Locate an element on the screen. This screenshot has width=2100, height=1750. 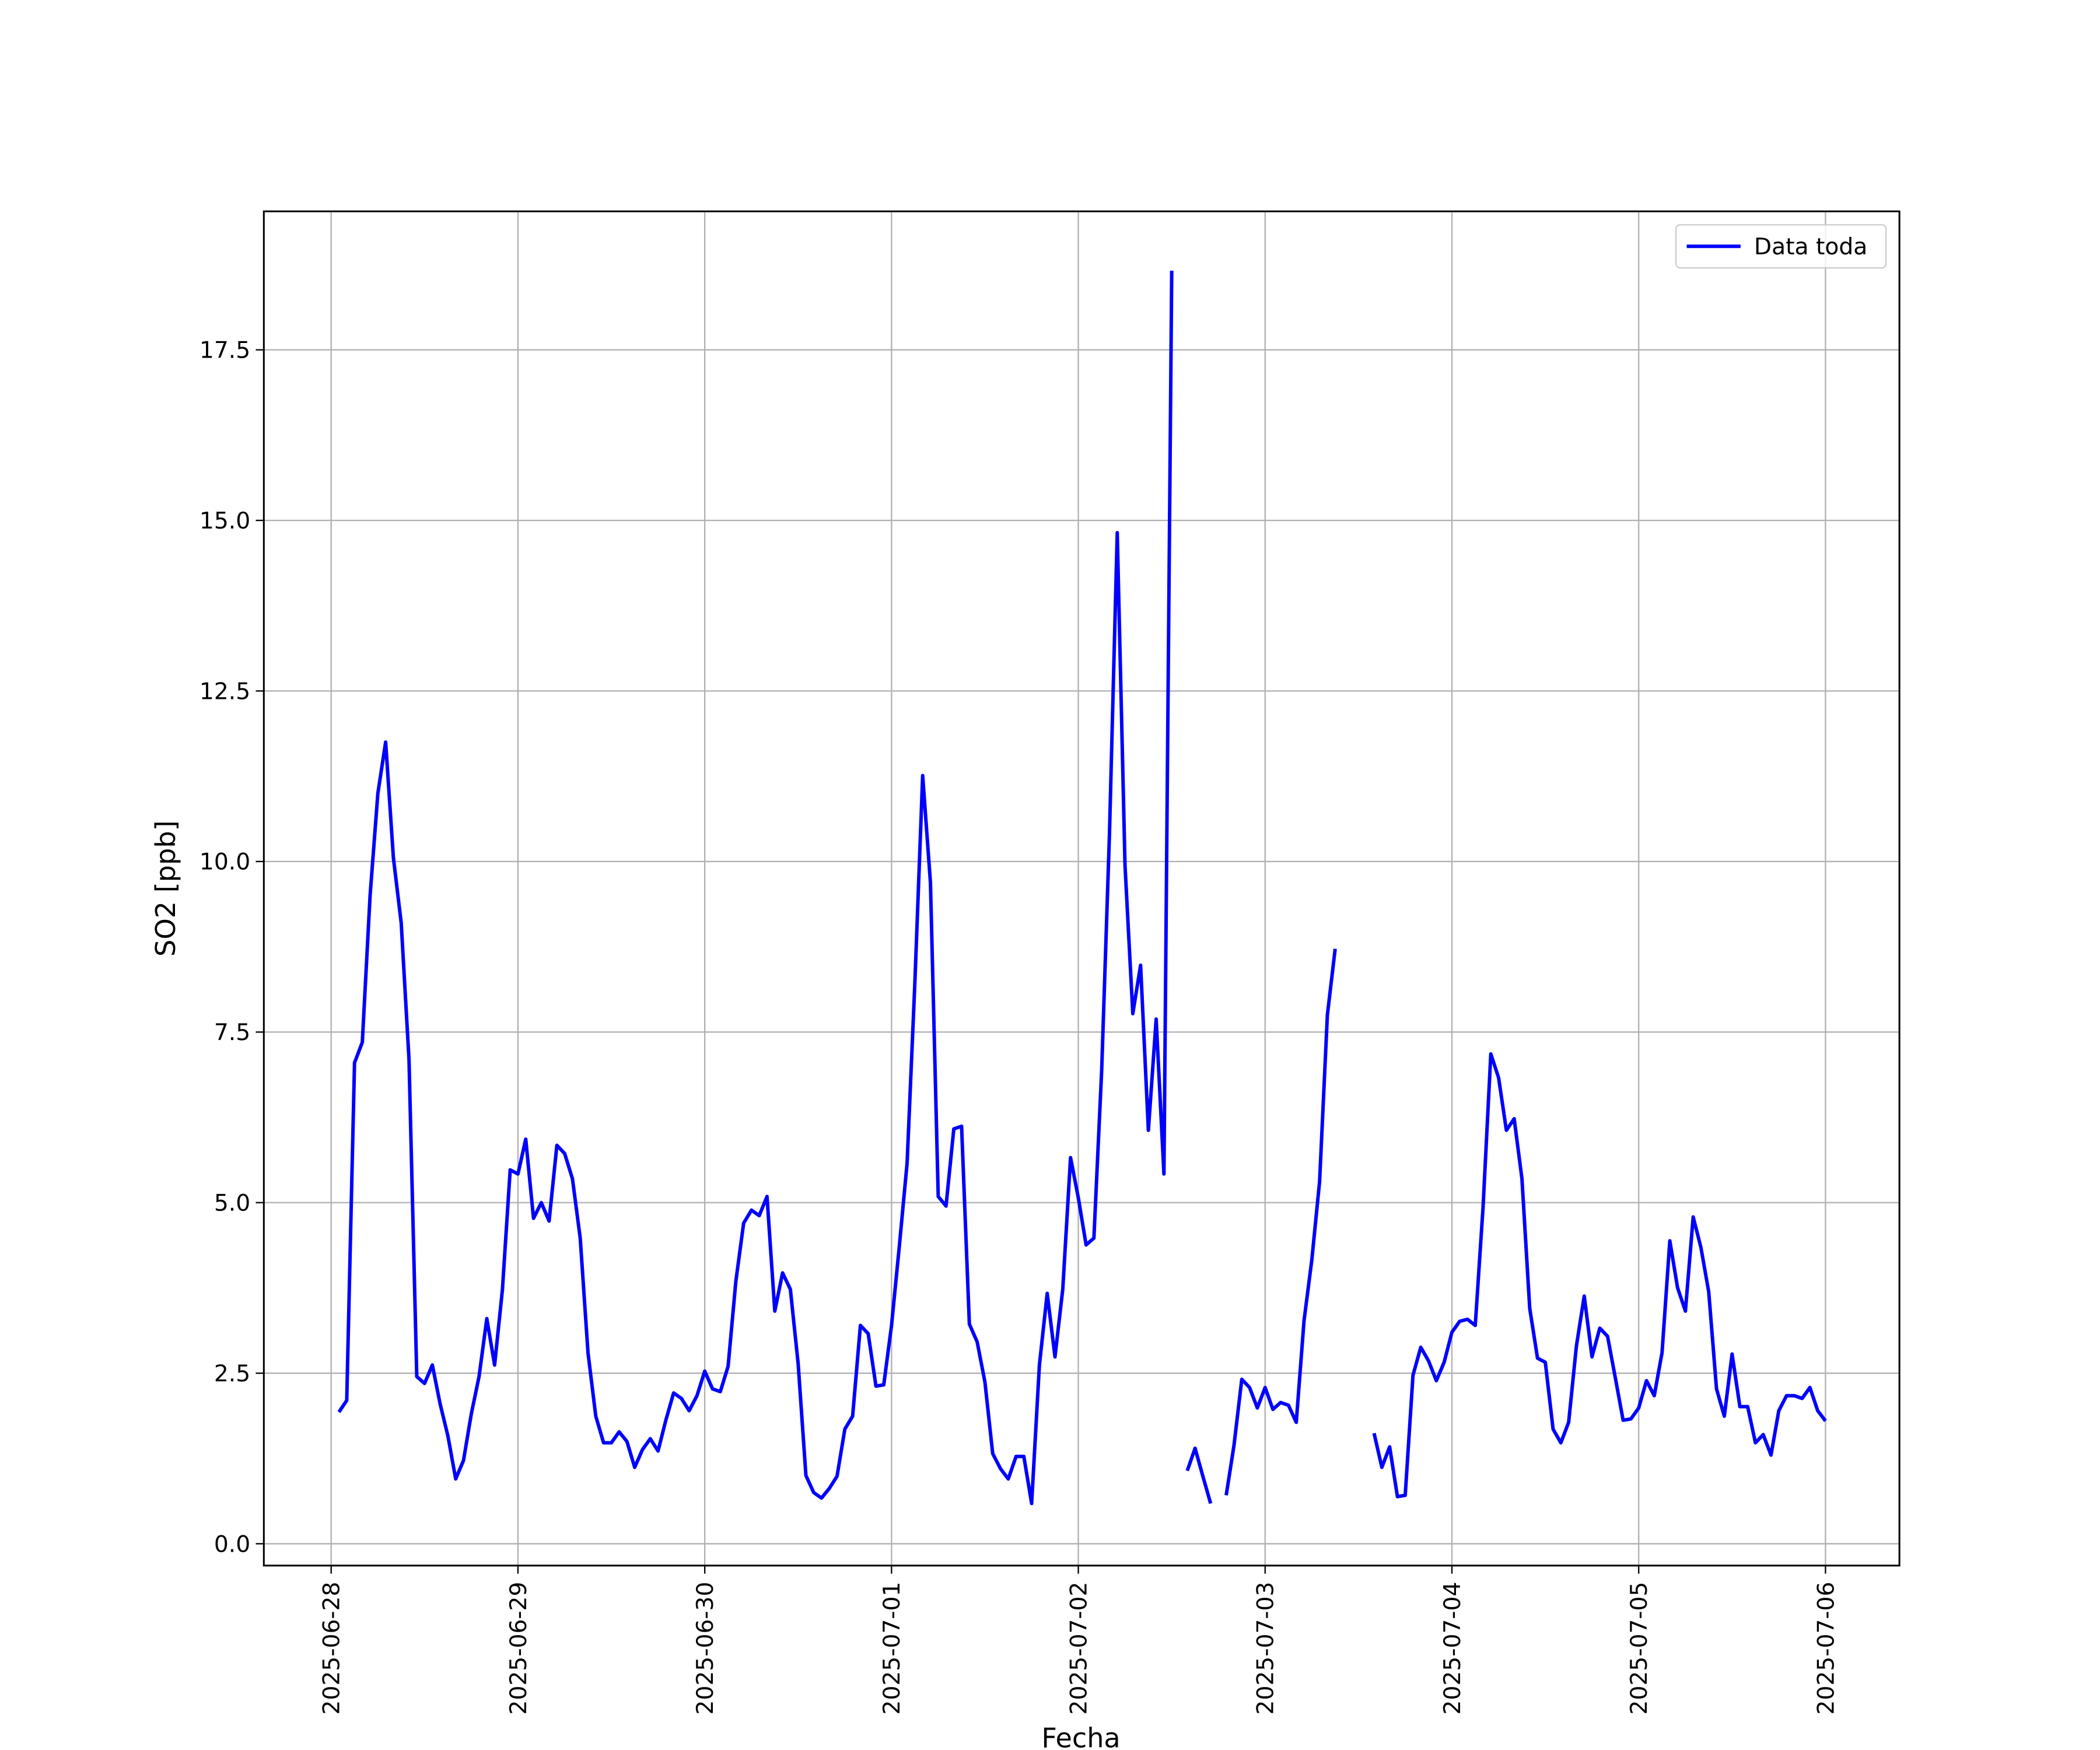
x-tick-label: 2025-07-03 is located at coordinates (1266, 1648).